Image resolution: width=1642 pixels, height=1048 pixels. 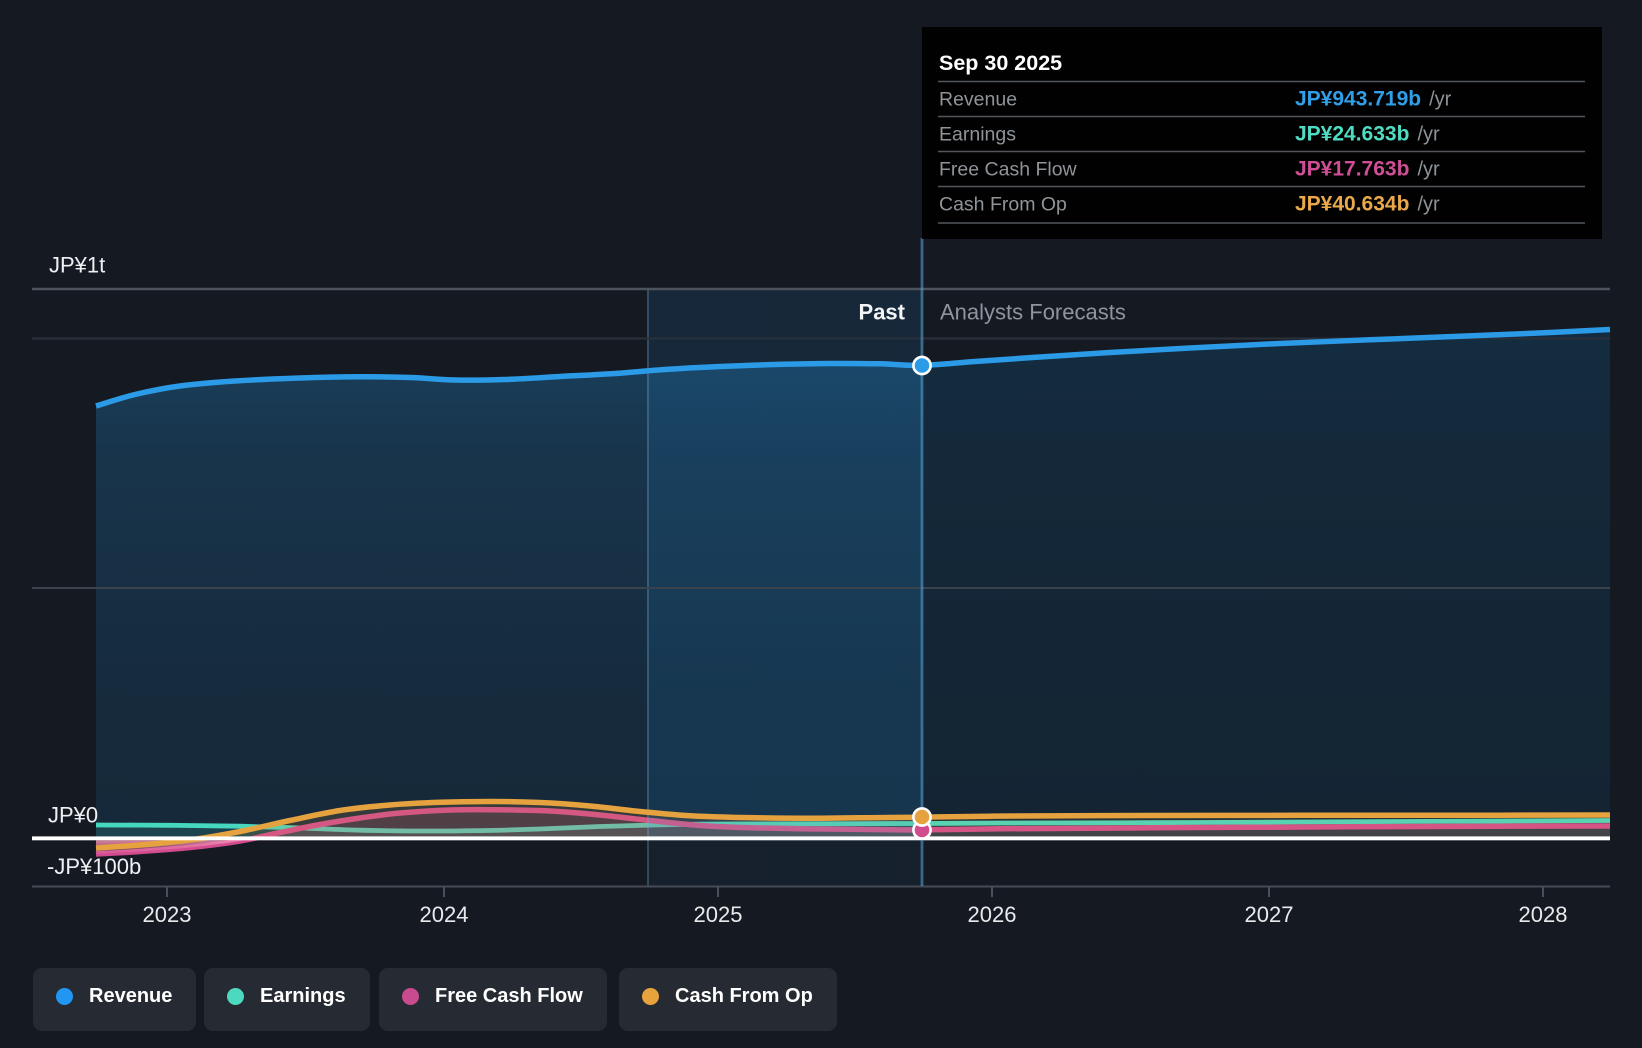 What do you see at coordinates (1367, 204) in the screenshot?
I see `svg-text: JP¥40.634b/yr` at bounding box center [1367, 204].